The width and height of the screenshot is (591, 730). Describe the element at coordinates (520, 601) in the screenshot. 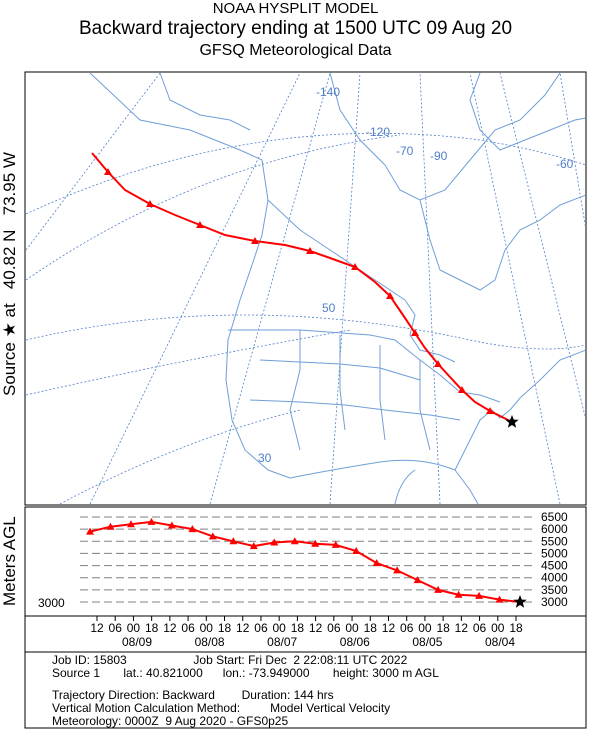

I see `height-source-star` at that location.